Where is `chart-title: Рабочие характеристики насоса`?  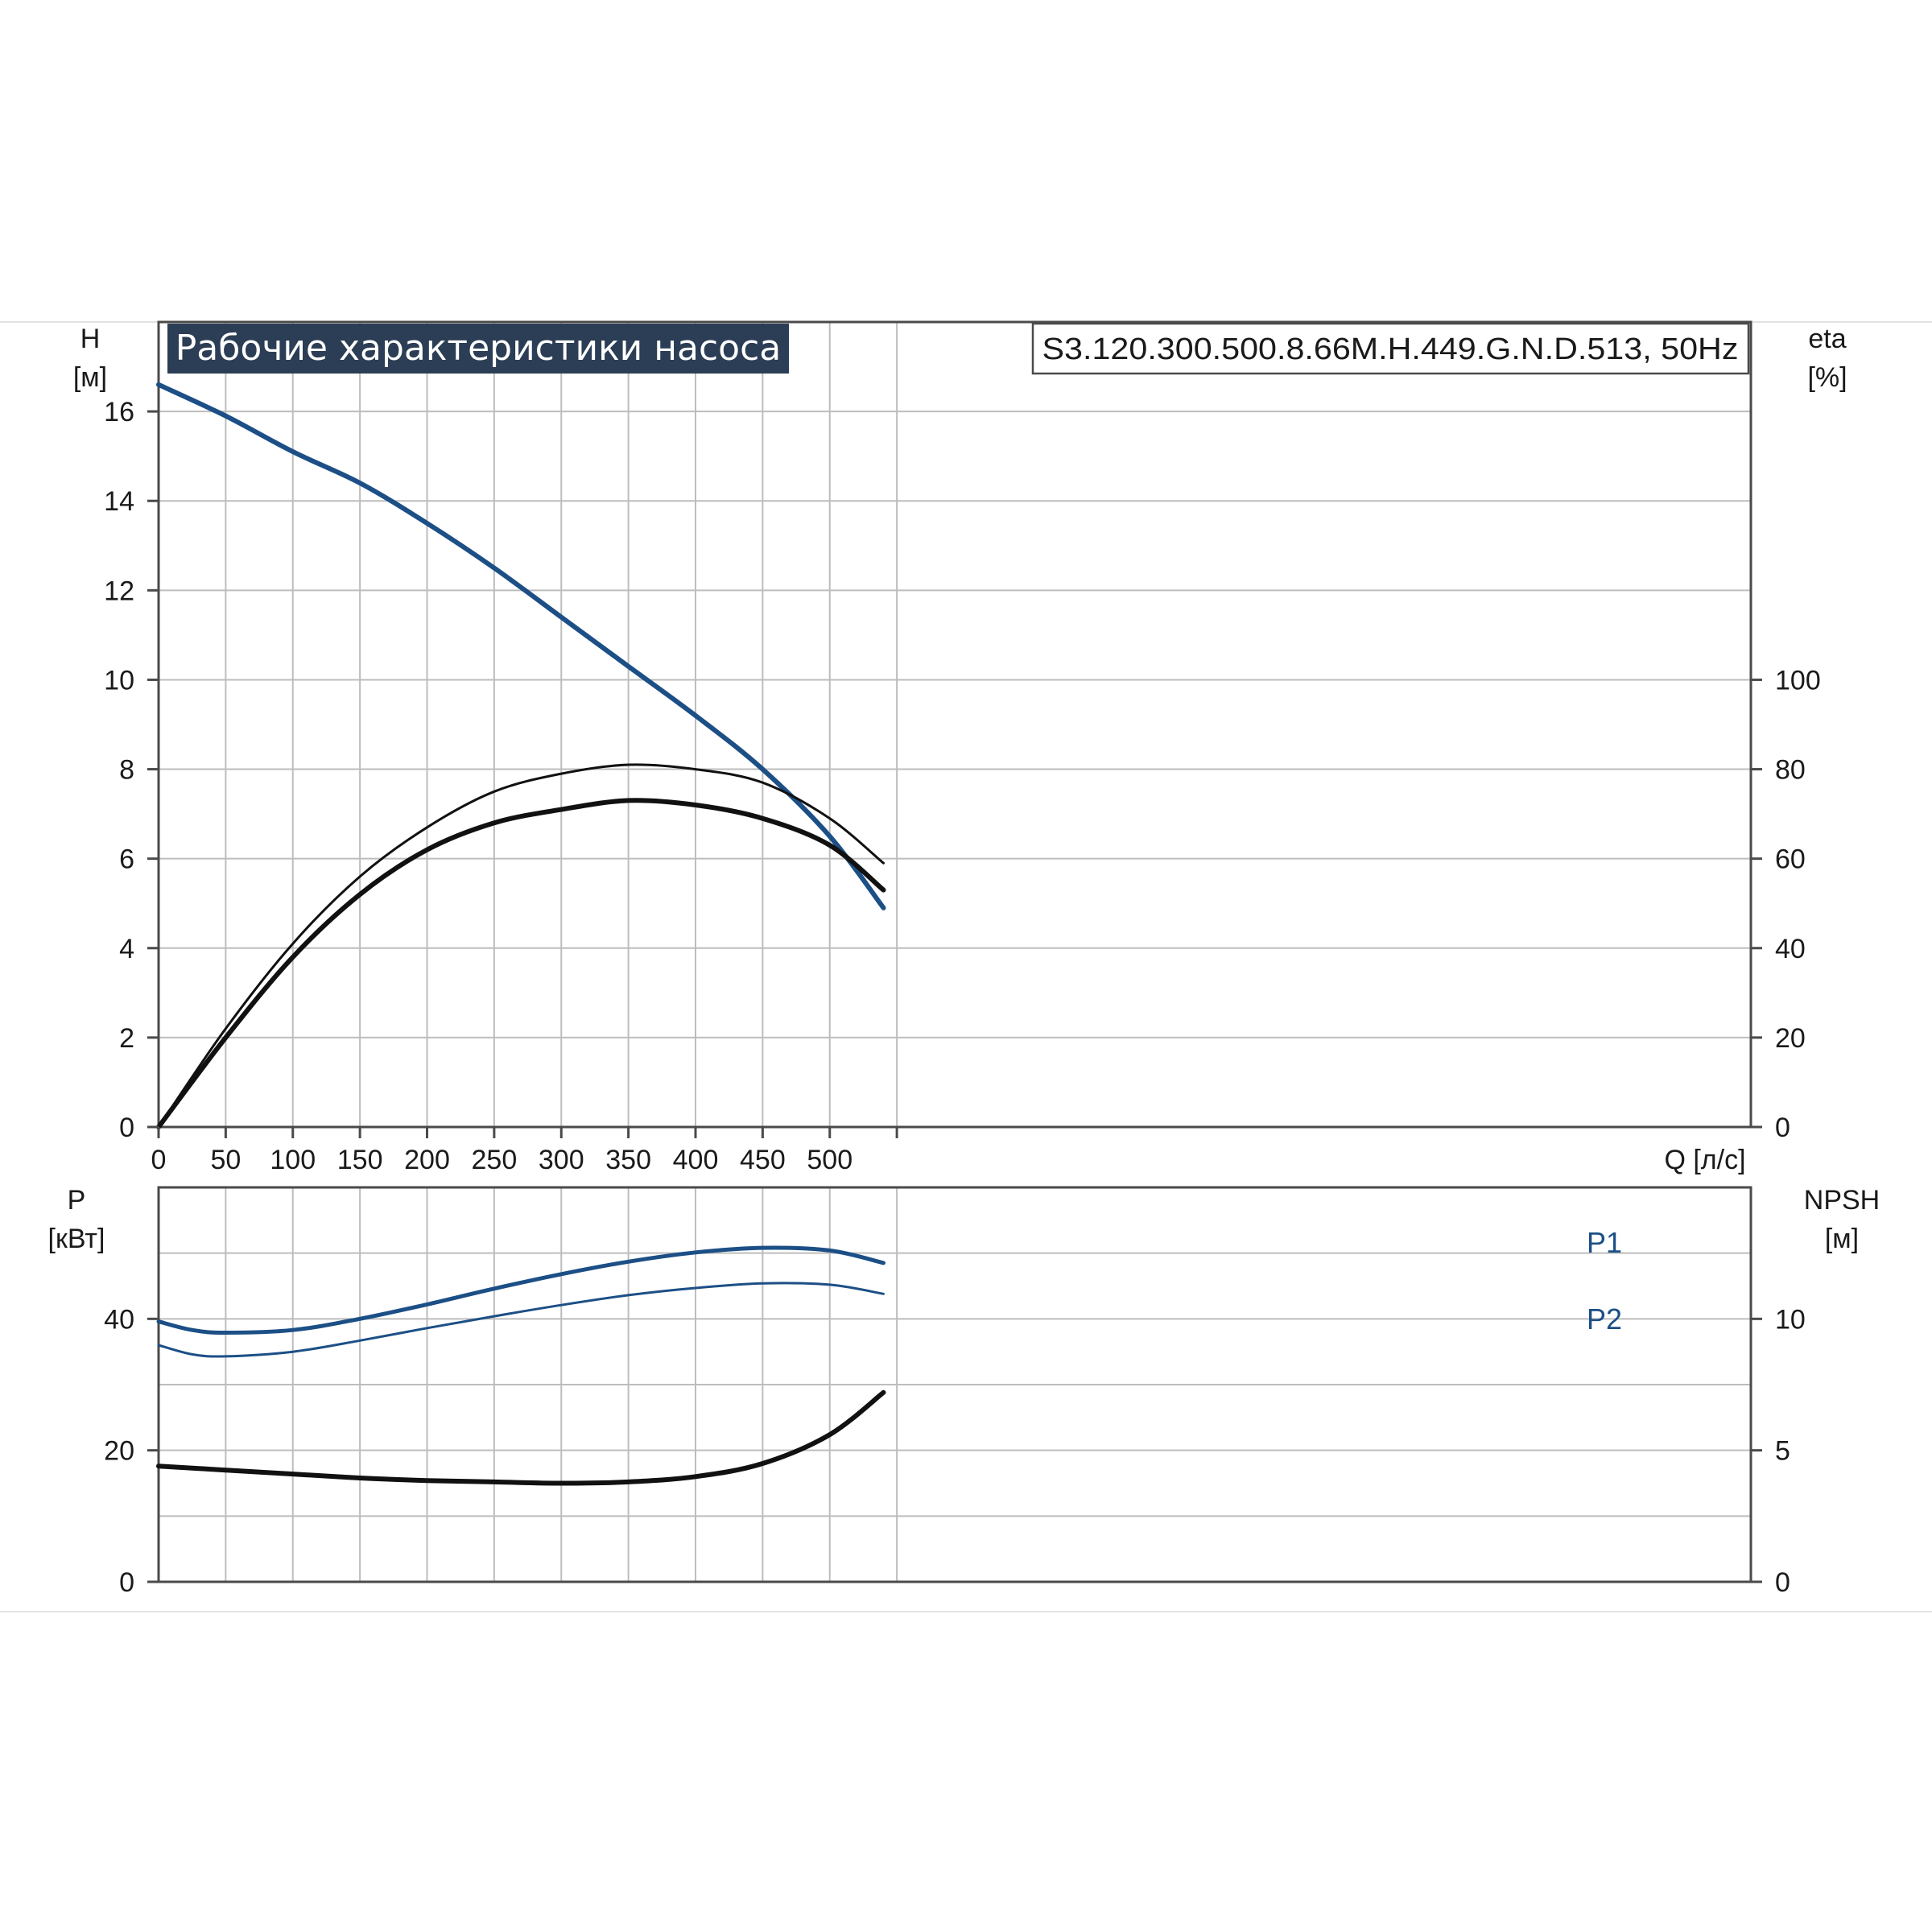
chart-title: Рабочие характеристики насоса is located at coordinates (478, 348).